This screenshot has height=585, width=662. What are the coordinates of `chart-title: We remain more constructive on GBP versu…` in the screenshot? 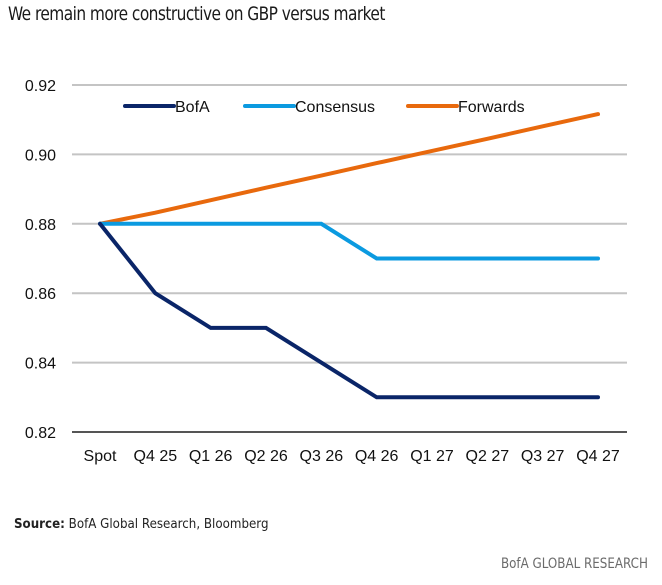 It's located at (196, 14).